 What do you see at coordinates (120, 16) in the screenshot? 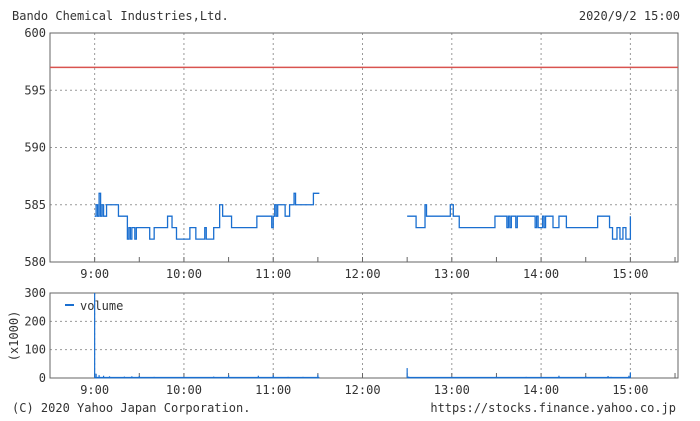
I see `chart-title: Bando Chemical Industries,Ltd.` at bounding box center [120, 16].